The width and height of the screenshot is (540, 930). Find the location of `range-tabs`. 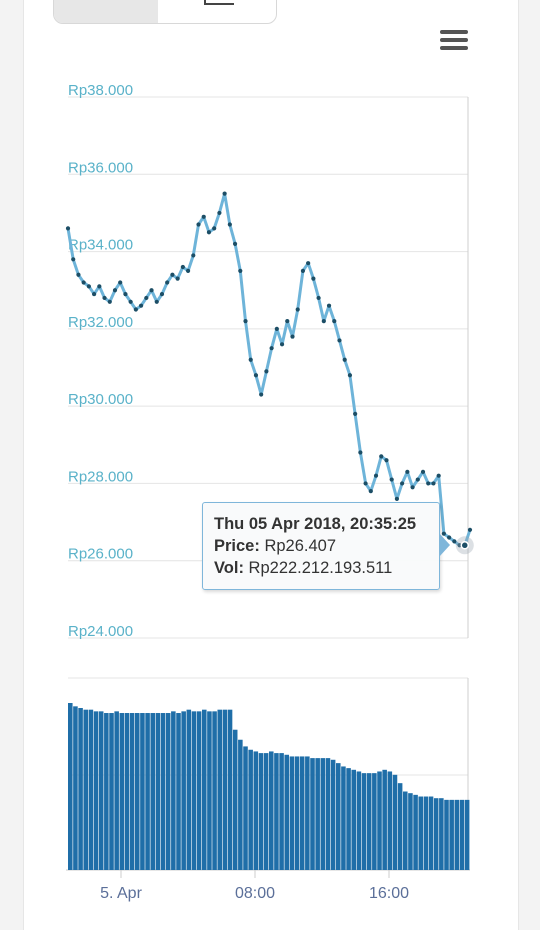

range-tabs is located at coordinates (165, 12).